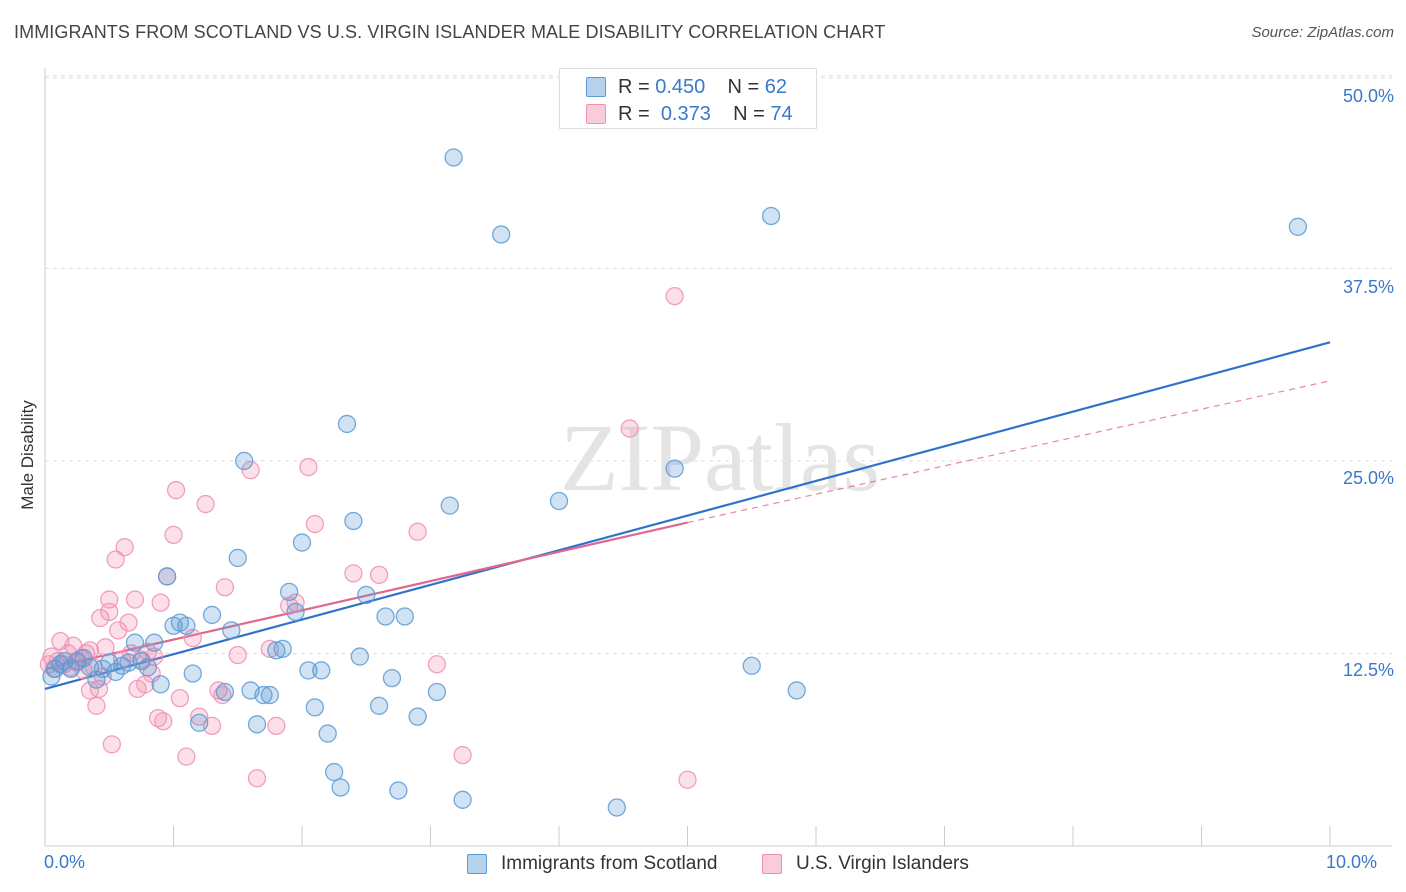 Image resolution: width=1406 pixels, height=892 pixels. Describe the element at coordinates (686, 87) in the screenshot. I see `legend-row-scotland: R = 0.450 N = 62` at that location.